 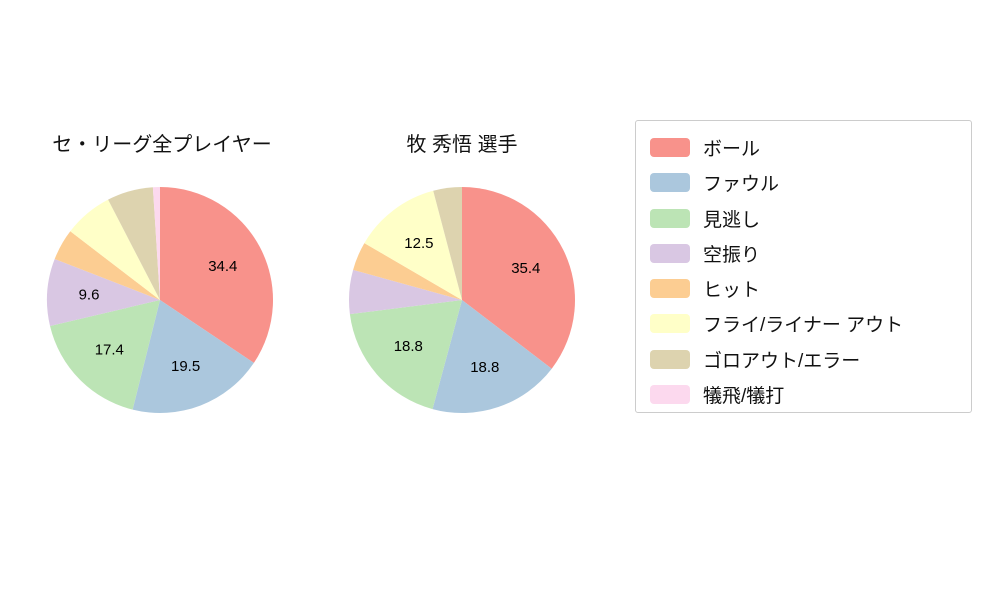 I want to click on legend-item: 犠飛/犠打, so click(x=805, y=394).